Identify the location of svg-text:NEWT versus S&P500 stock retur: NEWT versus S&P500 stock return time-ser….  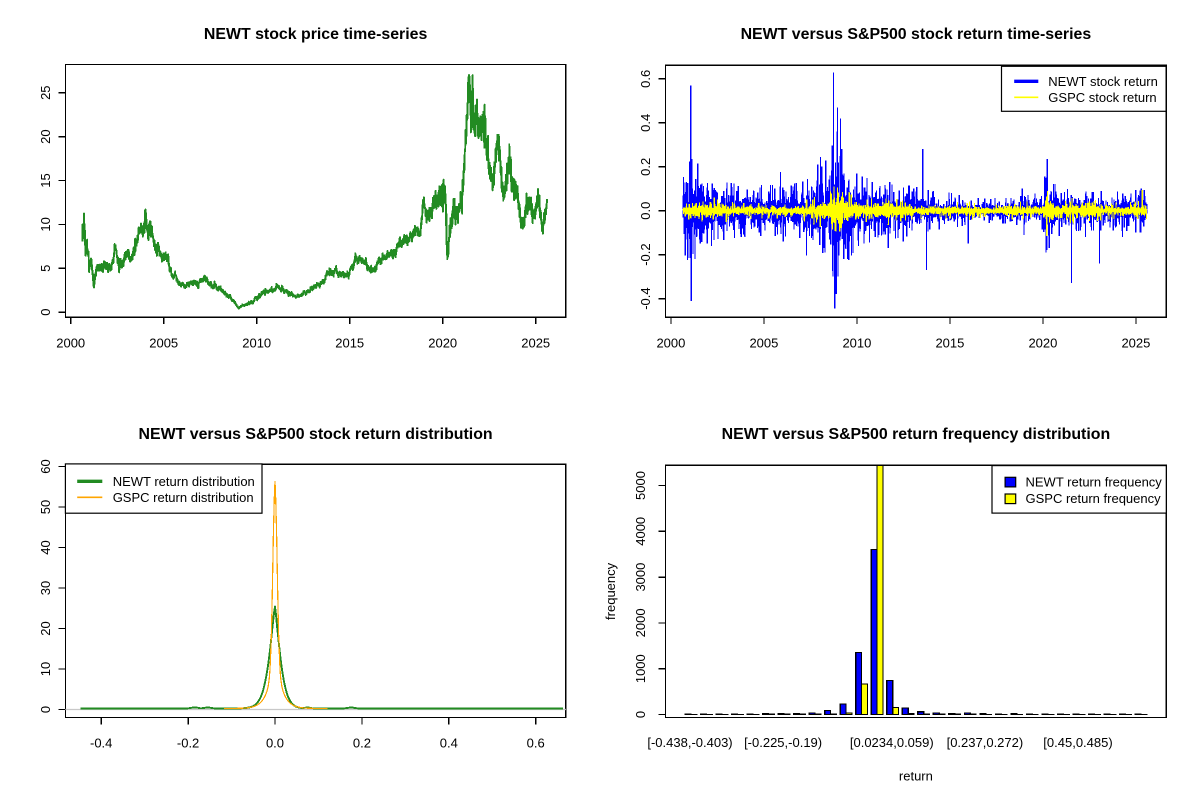
(916, 34).